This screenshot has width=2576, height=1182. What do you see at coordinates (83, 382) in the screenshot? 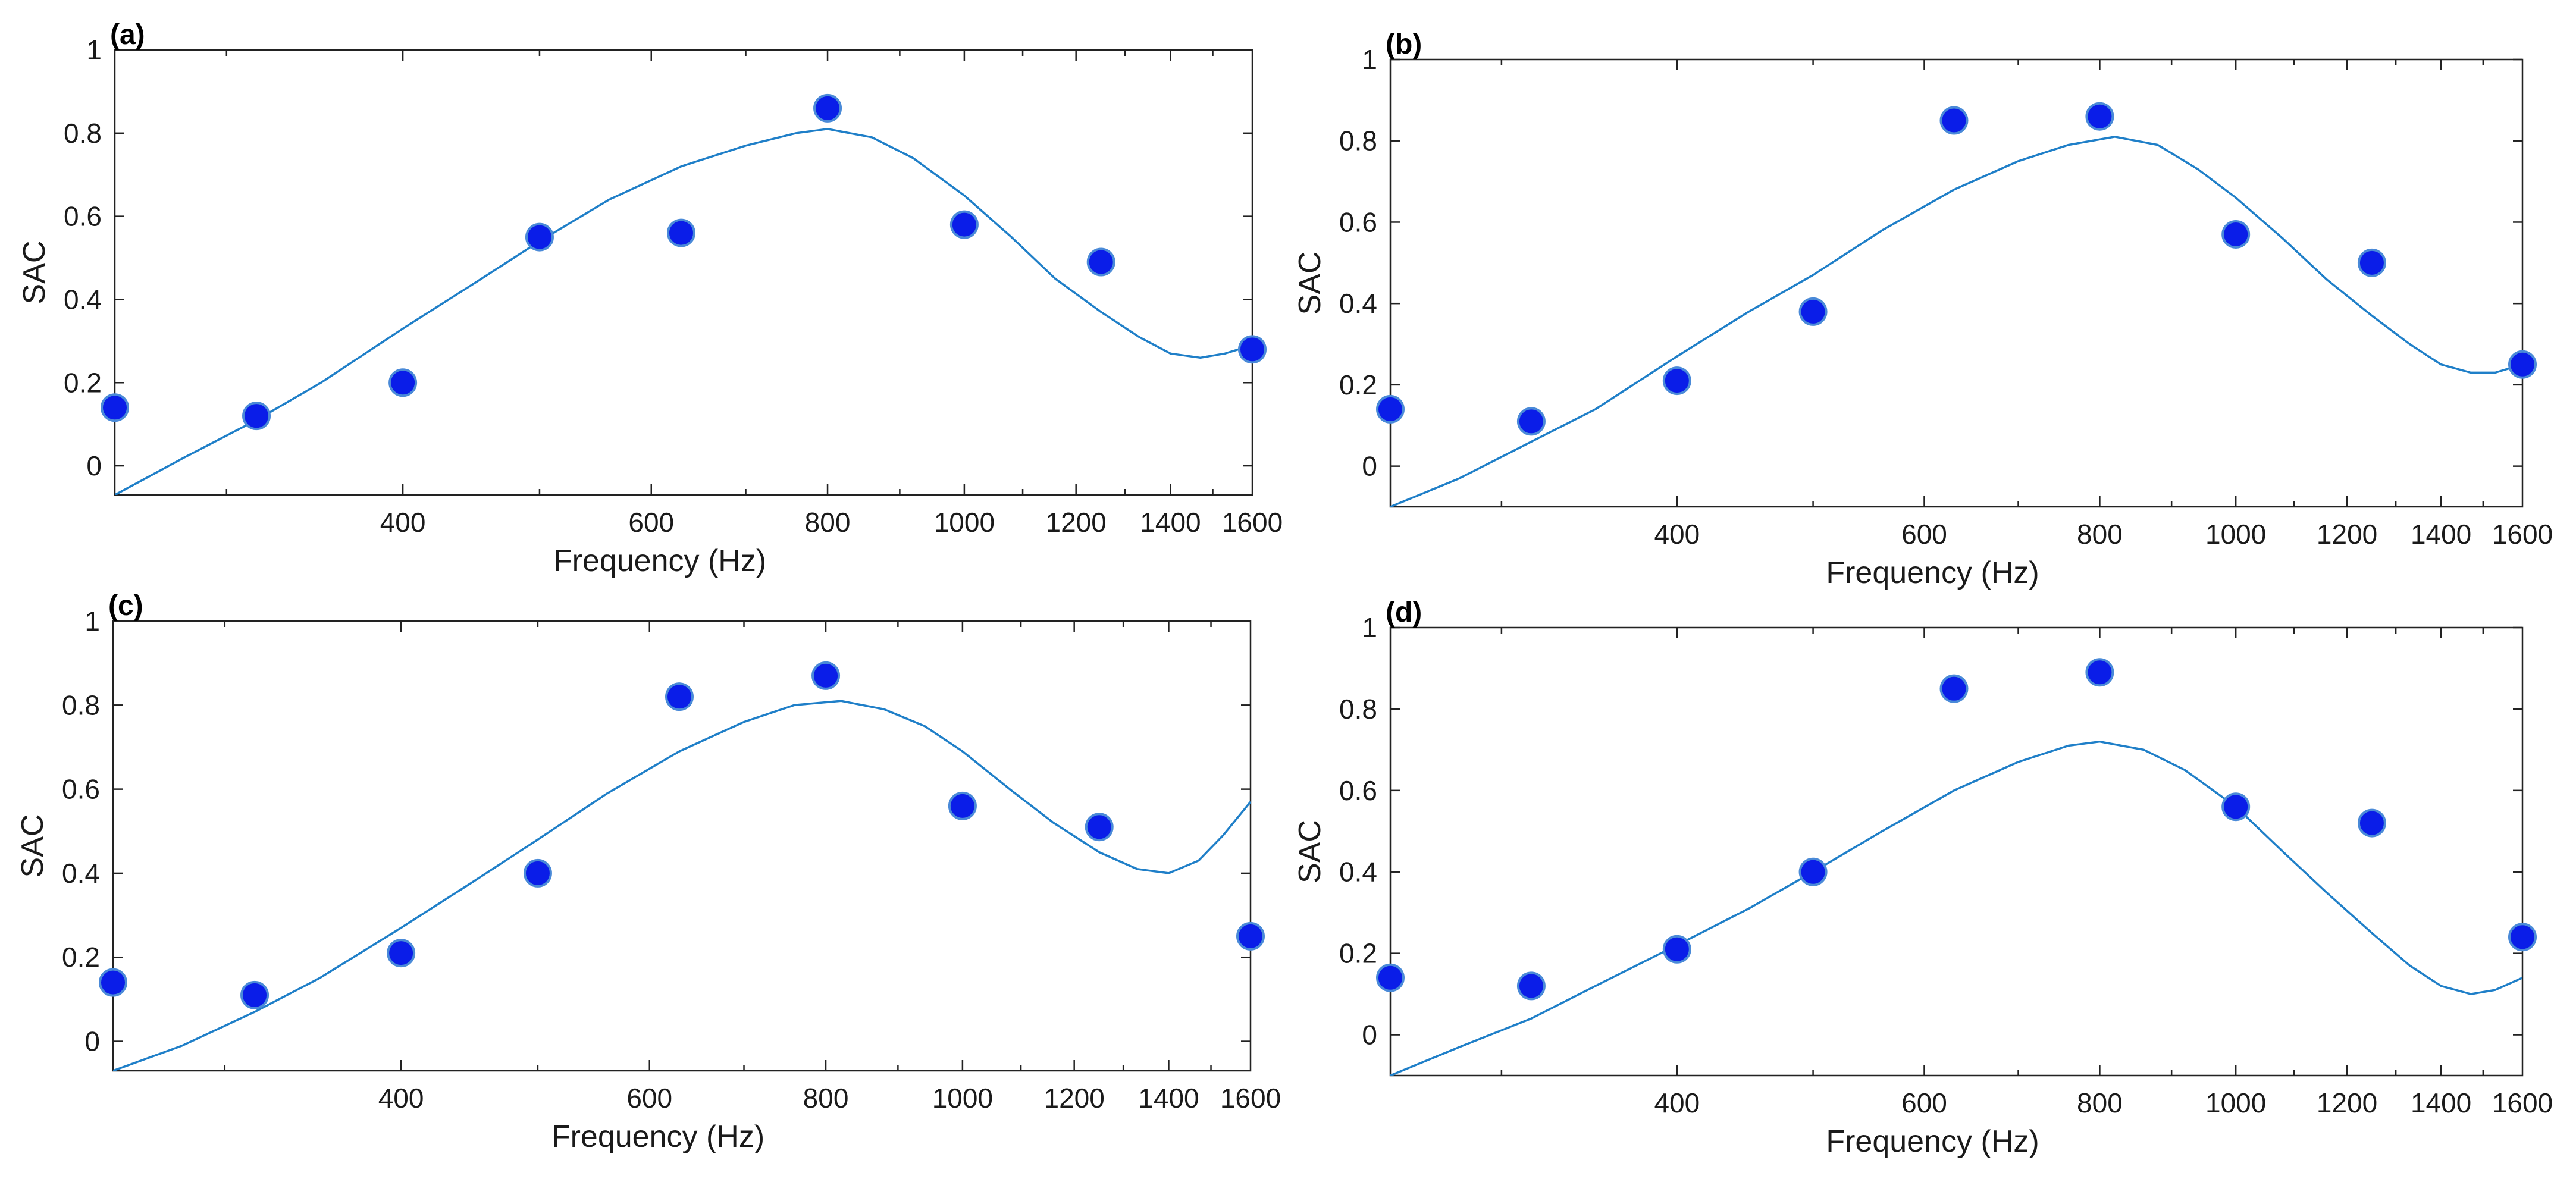
I see `chart-a-y-tick-label: 0.2` at bounding box center [83, 382].